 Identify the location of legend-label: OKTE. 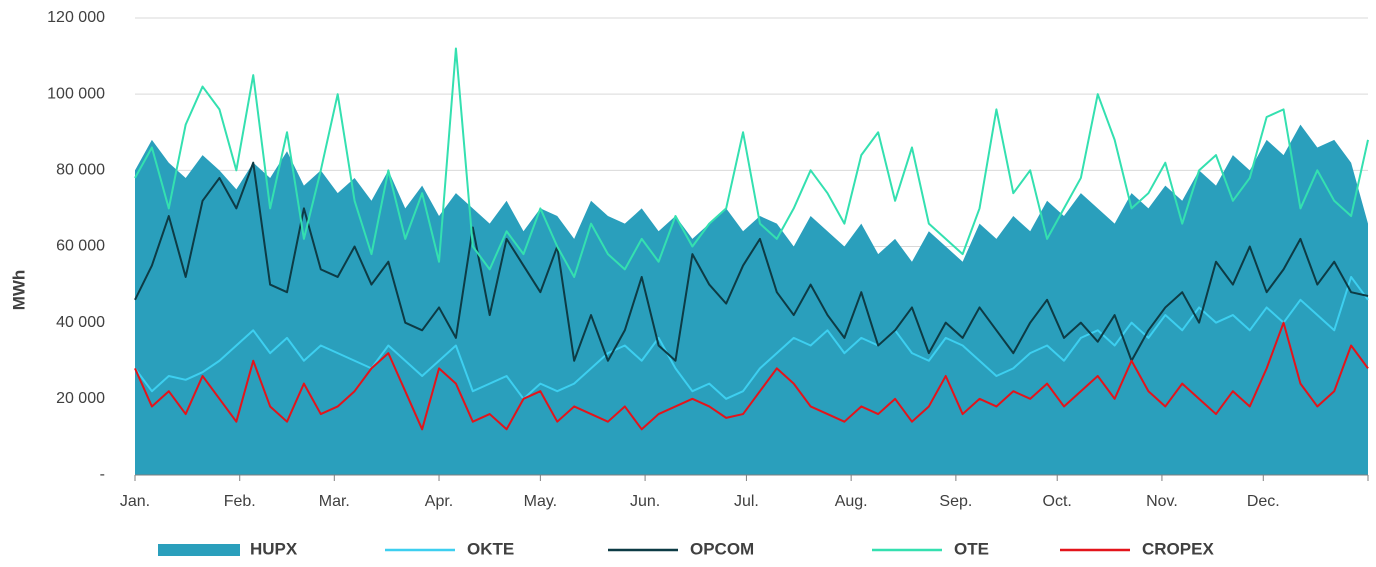
(490, 548).